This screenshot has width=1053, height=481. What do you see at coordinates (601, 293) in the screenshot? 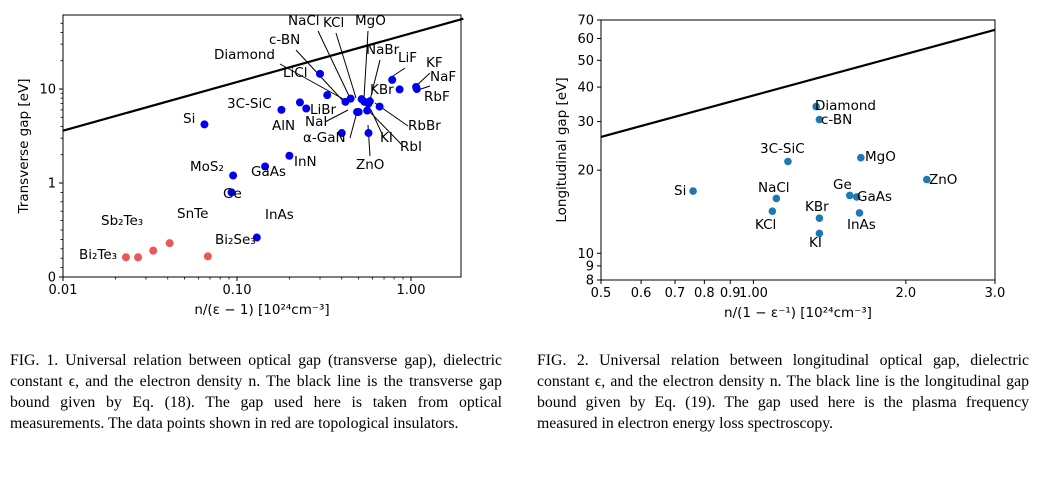
I see `x-tick-label: 0.5` at bounding box center [601, 293].